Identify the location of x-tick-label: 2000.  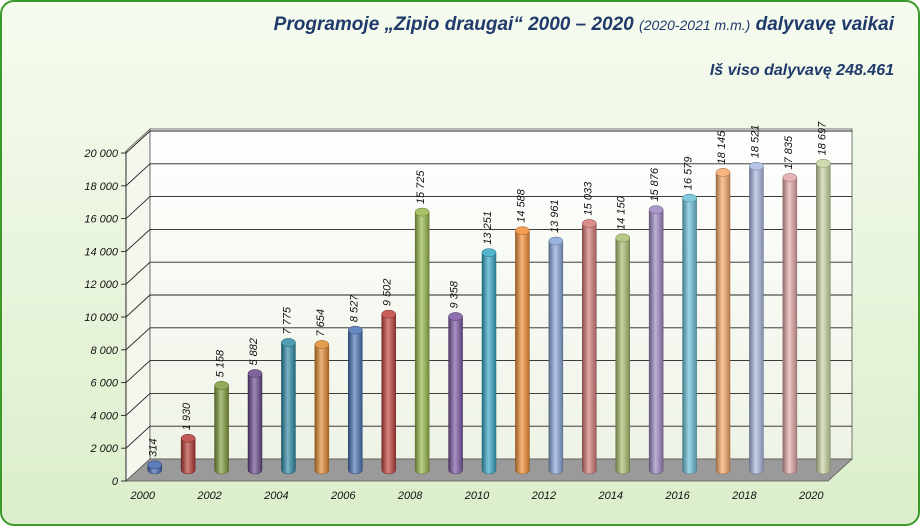
(142, 496).